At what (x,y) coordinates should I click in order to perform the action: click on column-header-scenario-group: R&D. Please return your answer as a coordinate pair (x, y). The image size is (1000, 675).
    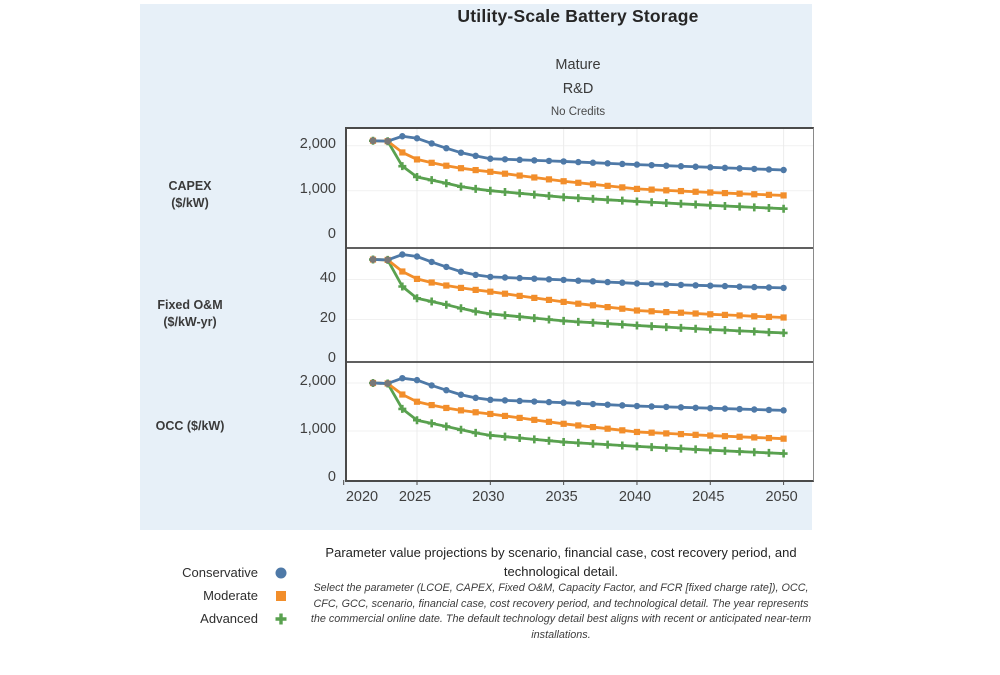
    Looking at the image, I should click on (578, 89).